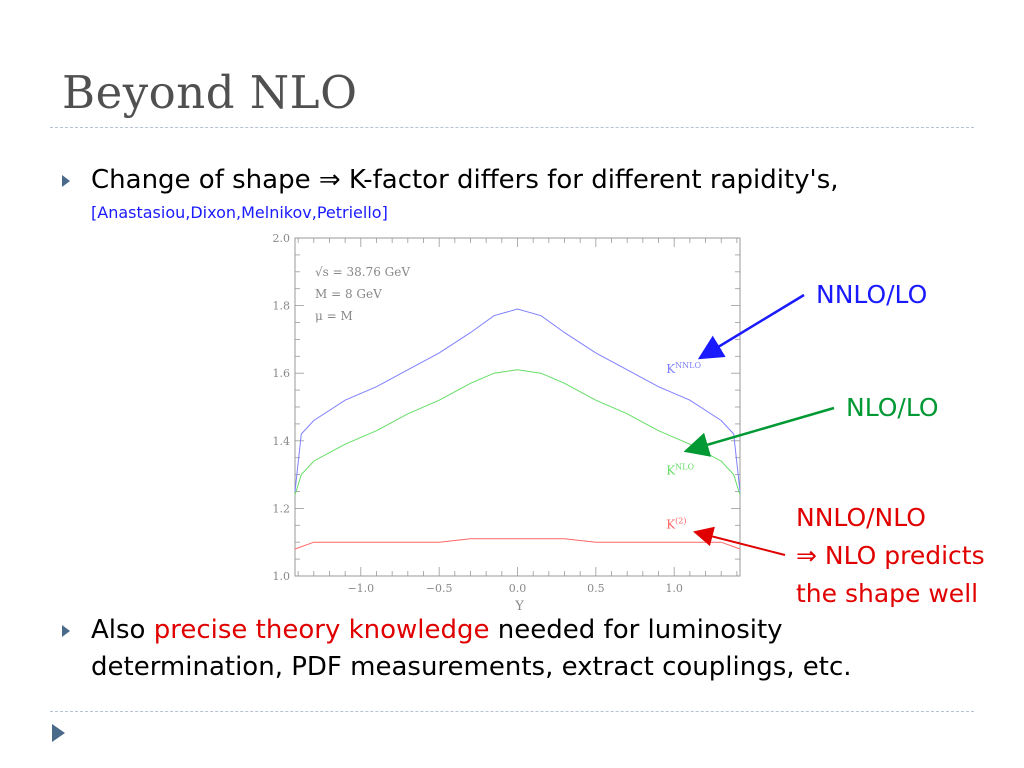  I want to click on physics-annotation: √s = 38.76 GeV, so click(362, 272).